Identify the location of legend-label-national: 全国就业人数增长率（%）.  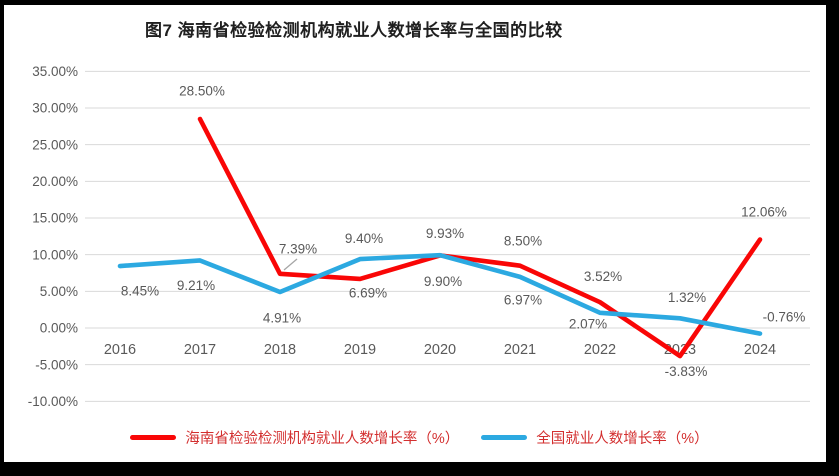
(622, 439).